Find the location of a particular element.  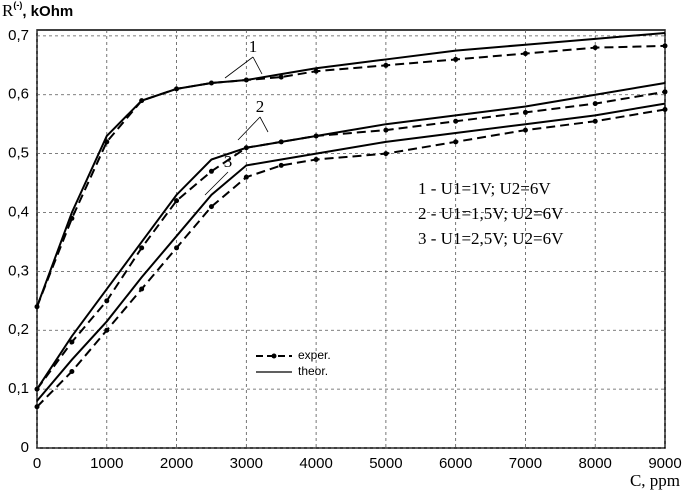

y-tick-label: 0 is located at coordinates (25, 447).